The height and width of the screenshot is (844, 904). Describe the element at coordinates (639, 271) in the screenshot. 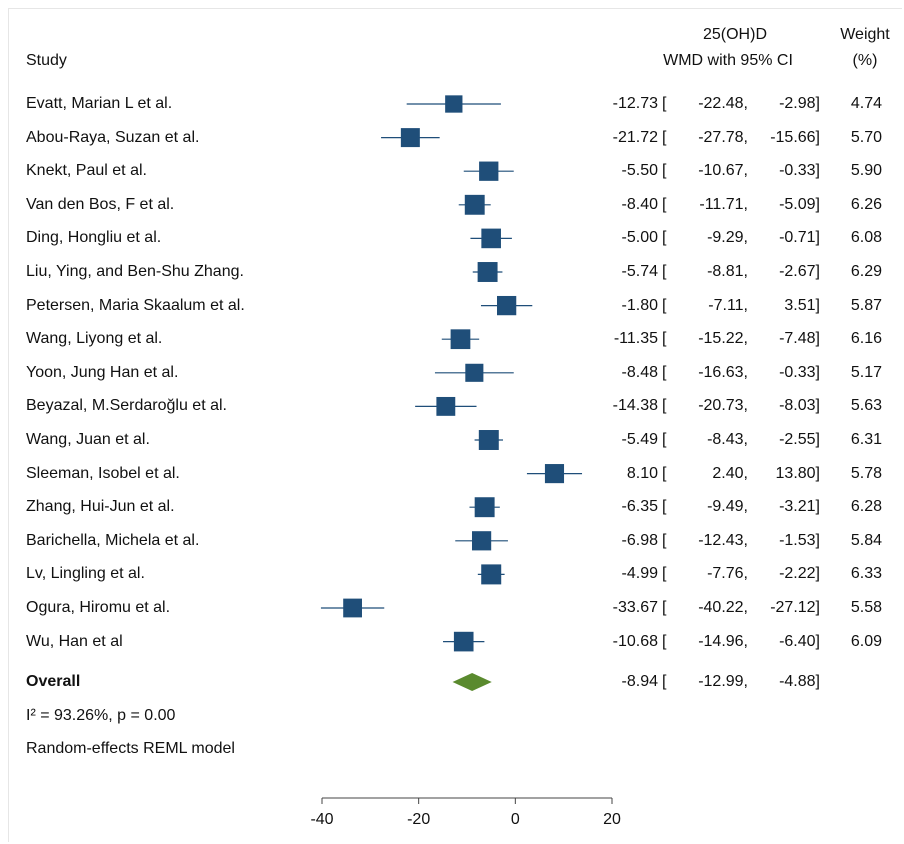

I see `study-6-wmd: -5.74` at that location.